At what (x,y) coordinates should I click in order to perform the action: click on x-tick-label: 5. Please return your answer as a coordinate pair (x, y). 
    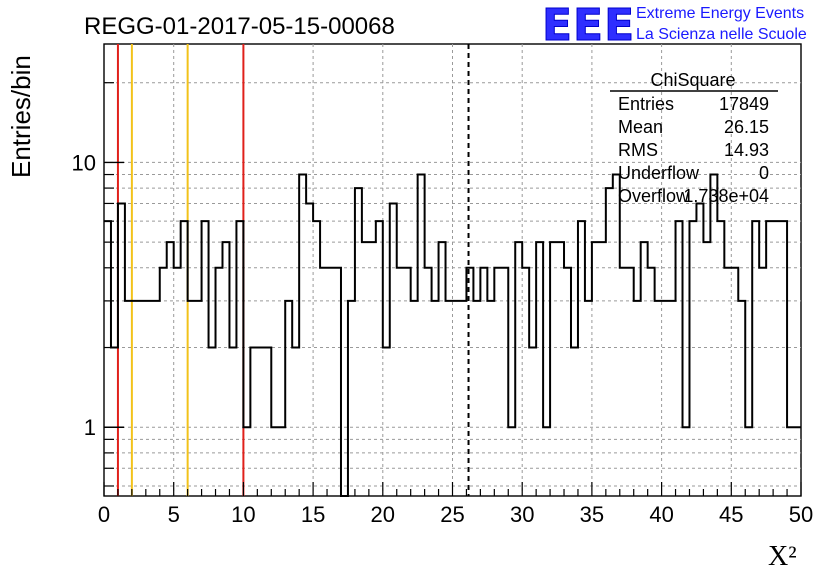
    Looking at the image, I should click on (174, 514).